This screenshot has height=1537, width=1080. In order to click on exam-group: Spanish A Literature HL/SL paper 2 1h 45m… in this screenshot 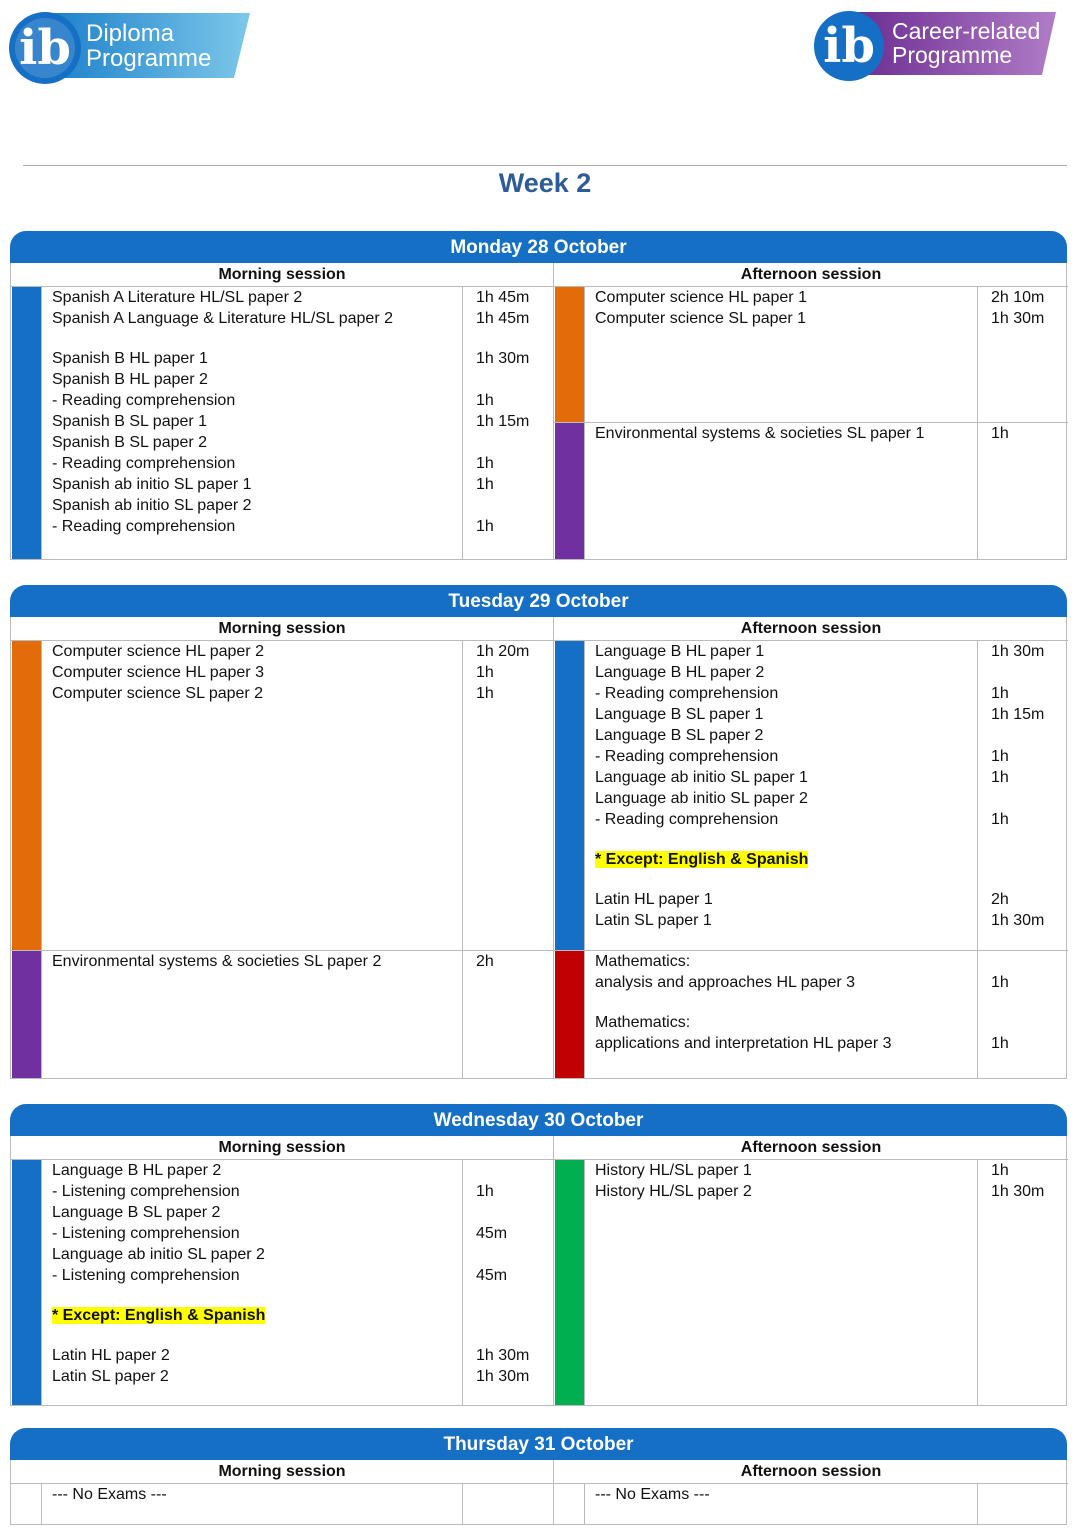, I will do `click(302, 308)`.